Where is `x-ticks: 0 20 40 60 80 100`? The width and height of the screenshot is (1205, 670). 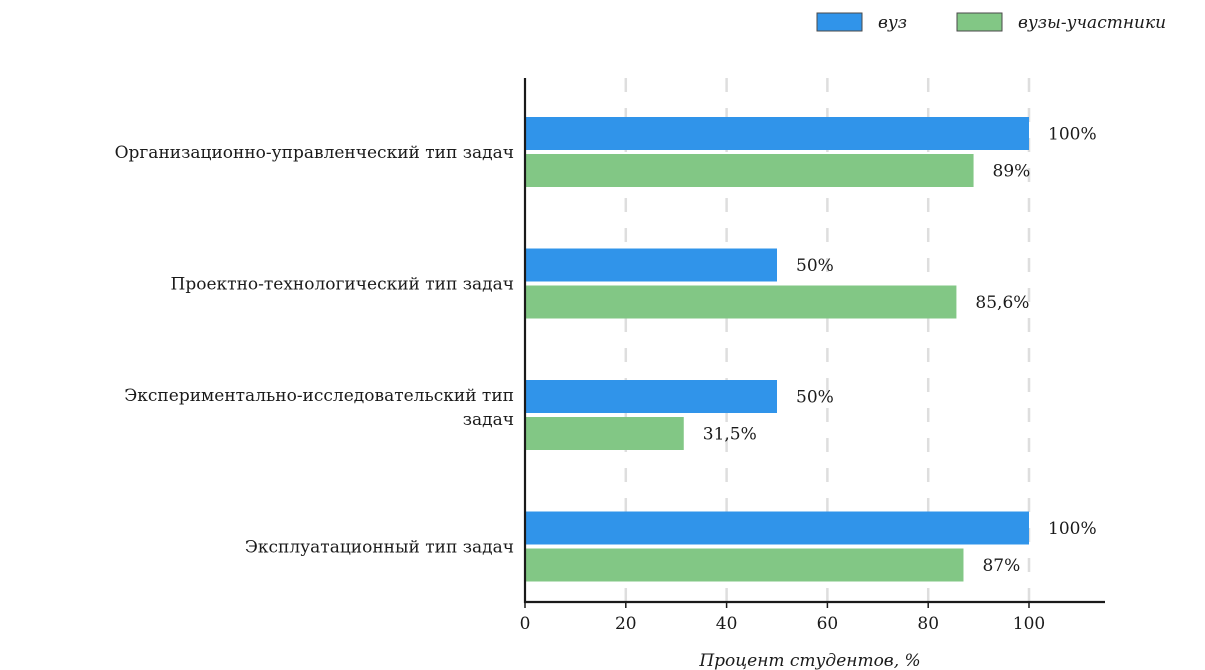 x-ticks: 0 20 40 60 80 100 is located at coordinates (782, 618).